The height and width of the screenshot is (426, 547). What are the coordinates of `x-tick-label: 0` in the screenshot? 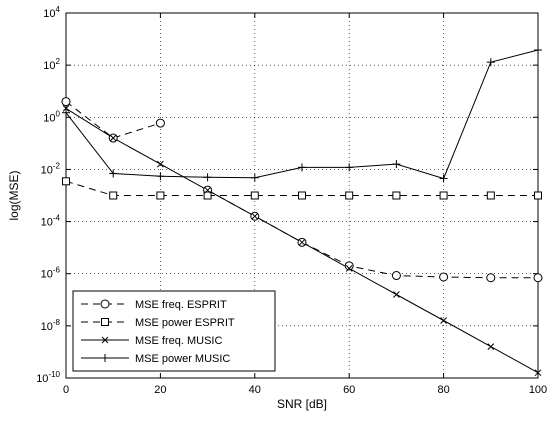 It's located at (66, 390).